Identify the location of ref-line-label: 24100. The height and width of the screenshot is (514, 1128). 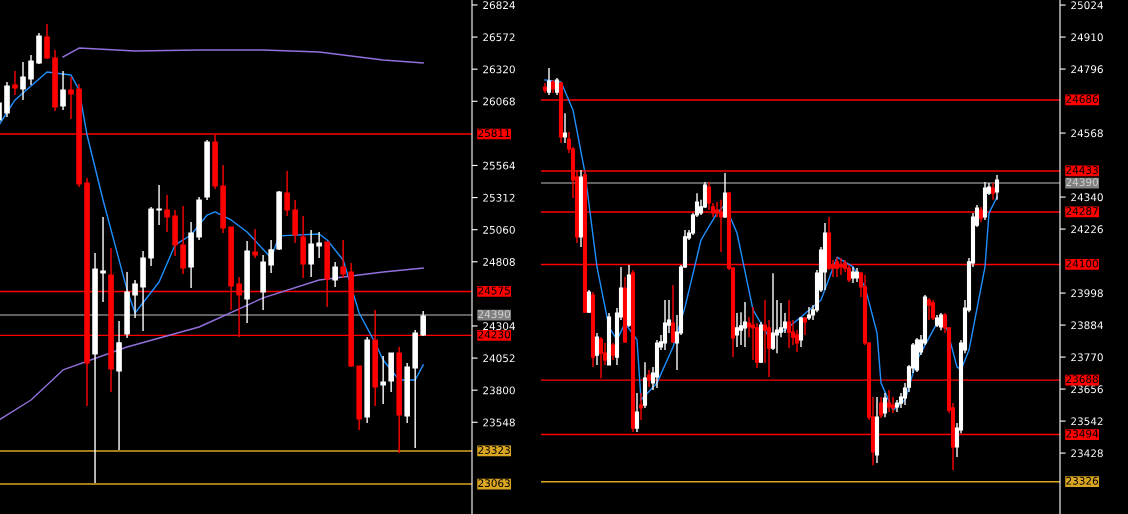
(1082, 263).